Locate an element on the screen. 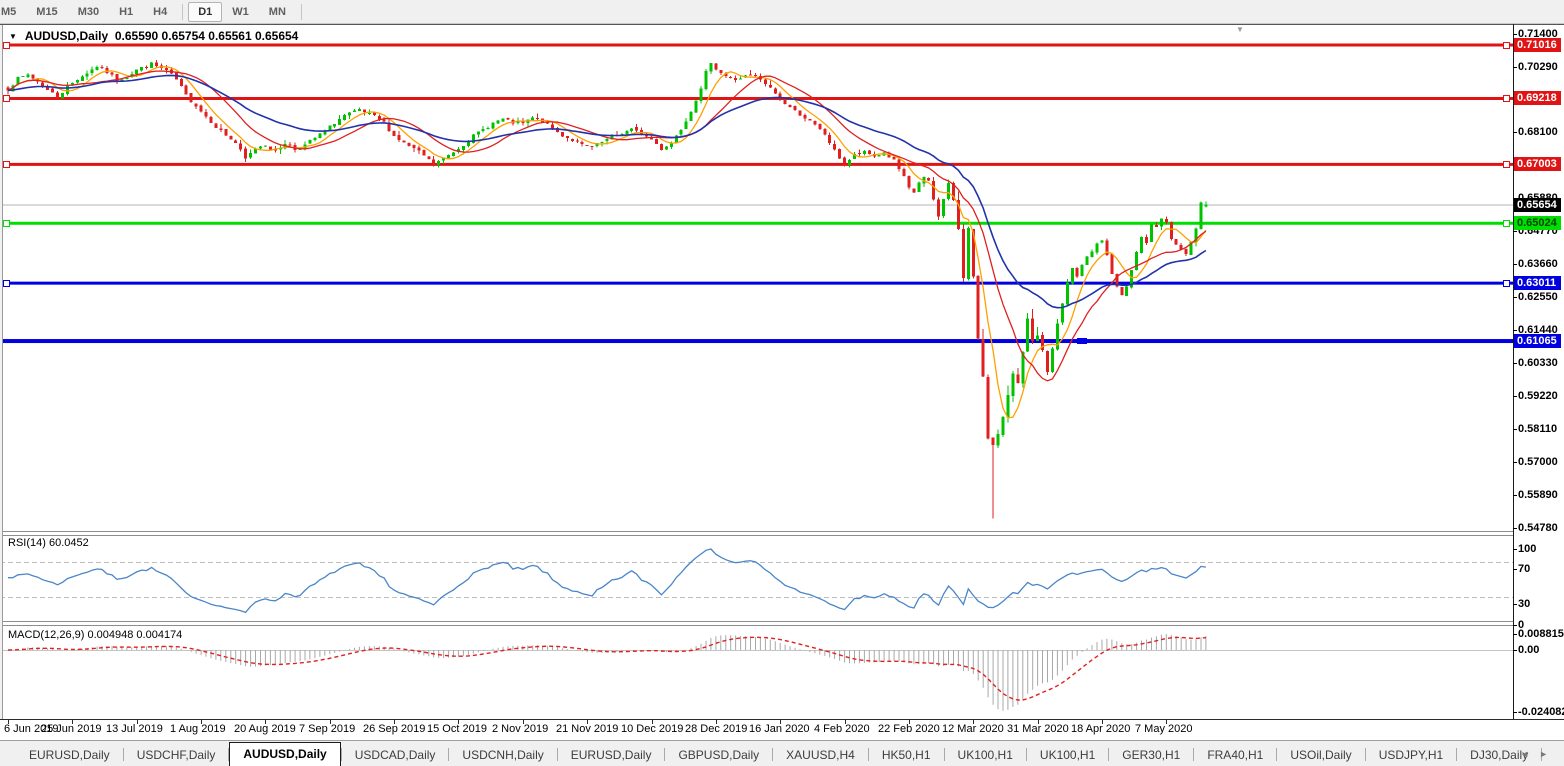 The height and width of the screenshot is (766, 1564). time-axis-border is located at coordinates (782, 719).